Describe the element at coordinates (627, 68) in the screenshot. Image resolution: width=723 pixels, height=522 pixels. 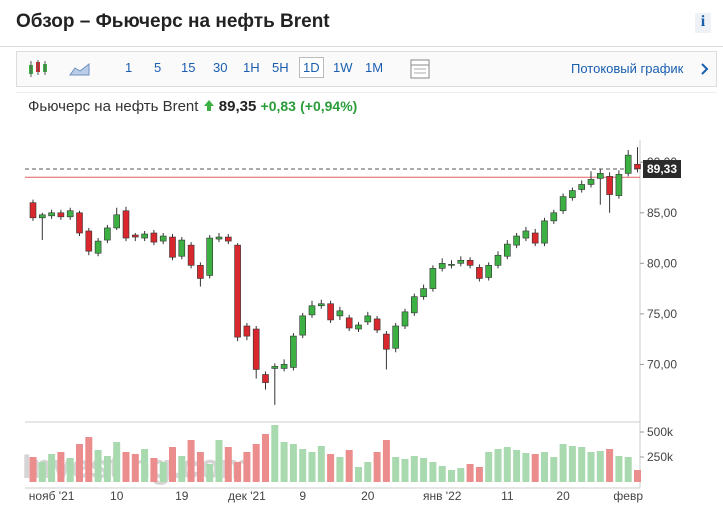
I see `stream-chart-link: Потоковый график` at that location.